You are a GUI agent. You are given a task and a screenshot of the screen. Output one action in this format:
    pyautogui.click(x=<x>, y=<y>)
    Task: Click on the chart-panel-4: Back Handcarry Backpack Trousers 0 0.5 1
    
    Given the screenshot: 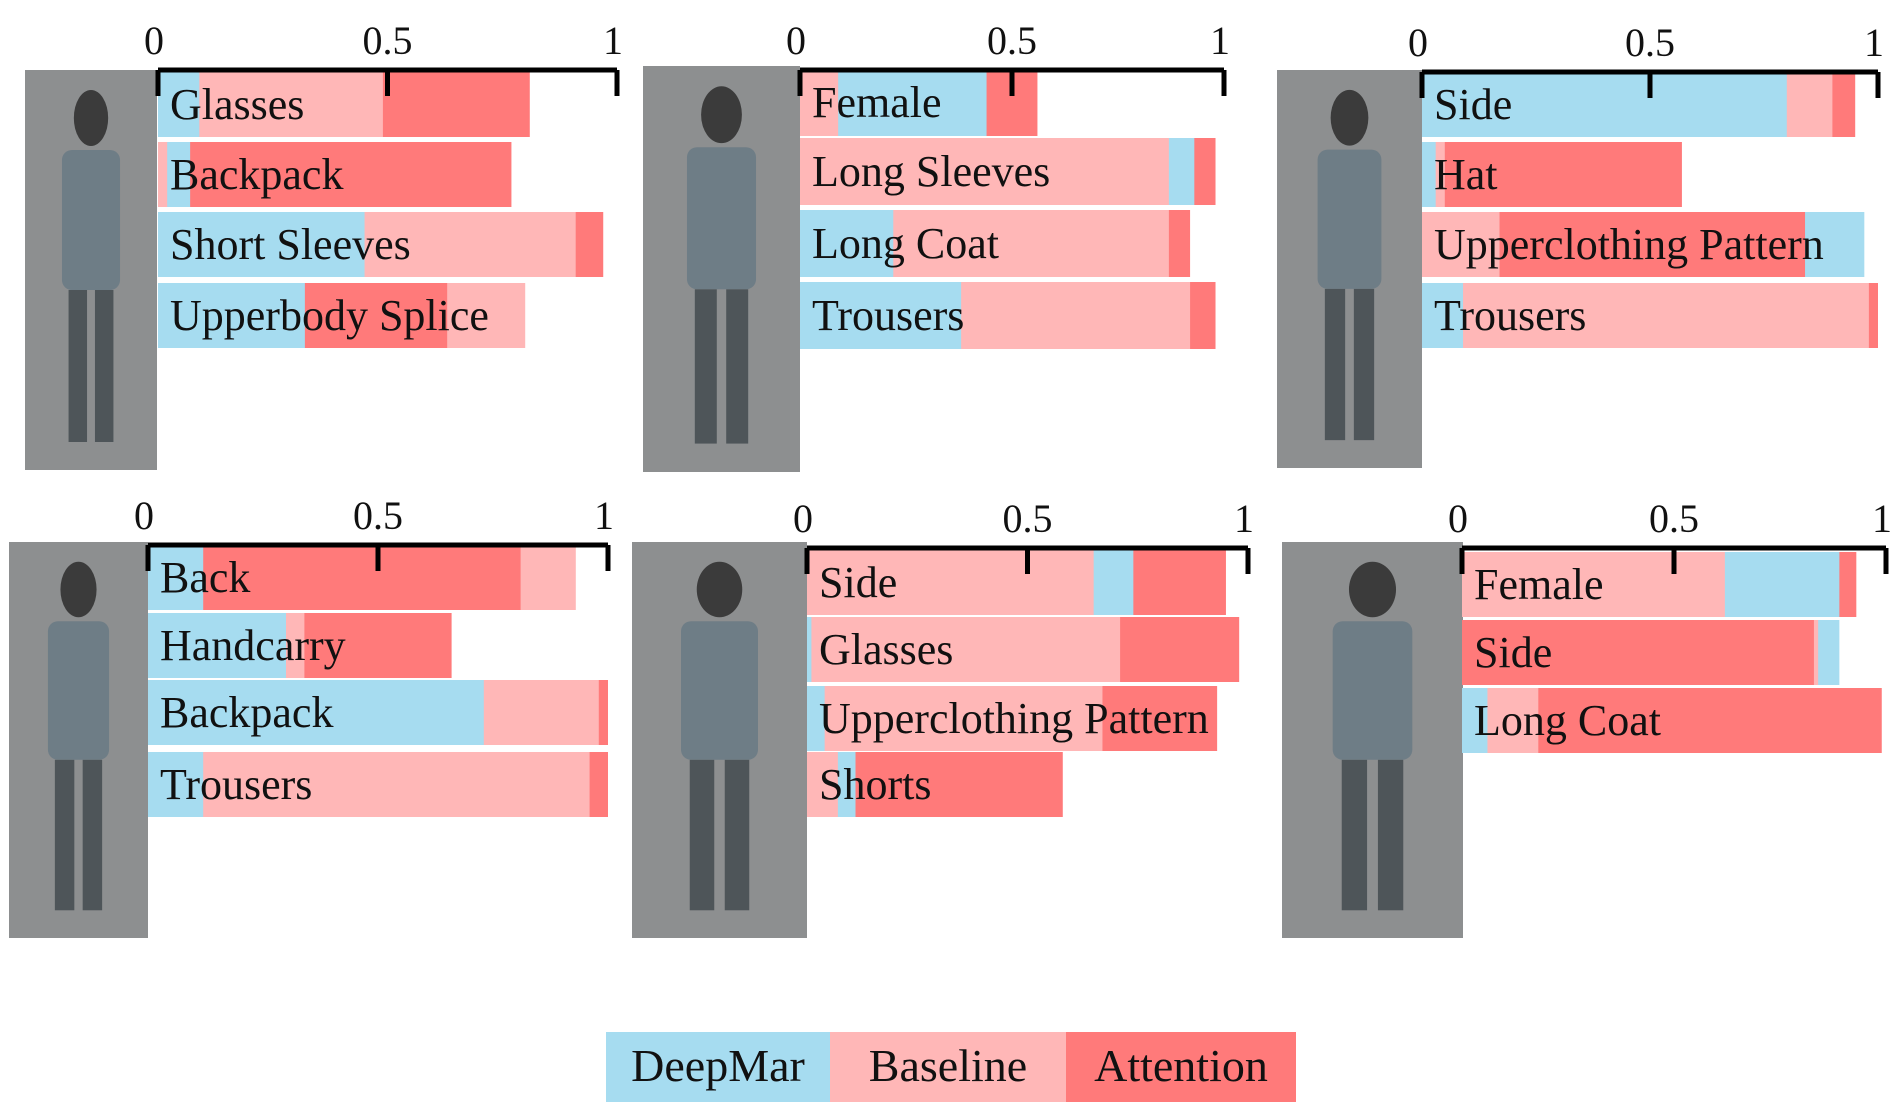 What is the action you would take?
    pyautogui.click(x=311, y=715)
    